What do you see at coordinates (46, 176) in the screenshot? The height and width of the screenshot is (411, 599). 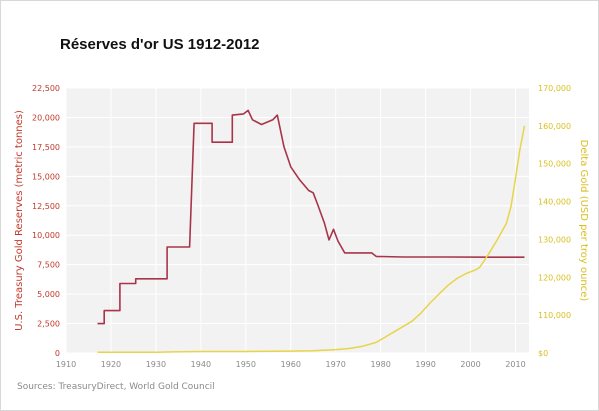 I see `left-tick-label: 15,000` at bounding box center [46, 176].